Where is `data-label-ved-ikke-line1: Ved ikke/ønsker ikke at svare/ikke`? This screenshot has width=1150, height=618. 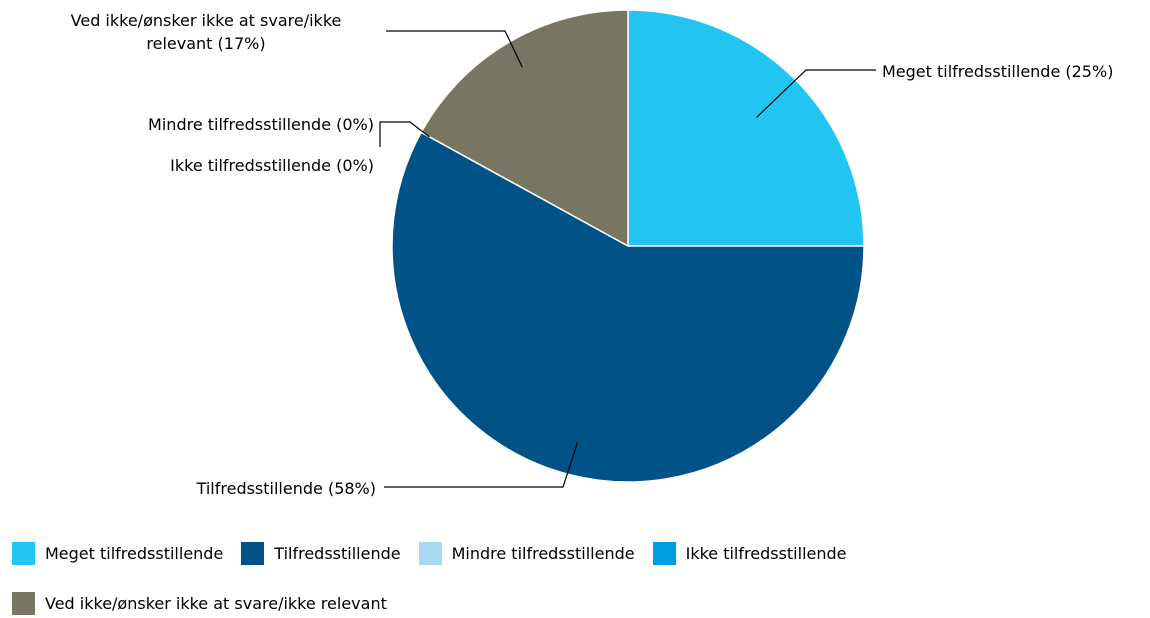
data-label-ved-ikke-line1: Ved ikke/ønsker ikke at svare/ikke is located at coordinates (206, 20).